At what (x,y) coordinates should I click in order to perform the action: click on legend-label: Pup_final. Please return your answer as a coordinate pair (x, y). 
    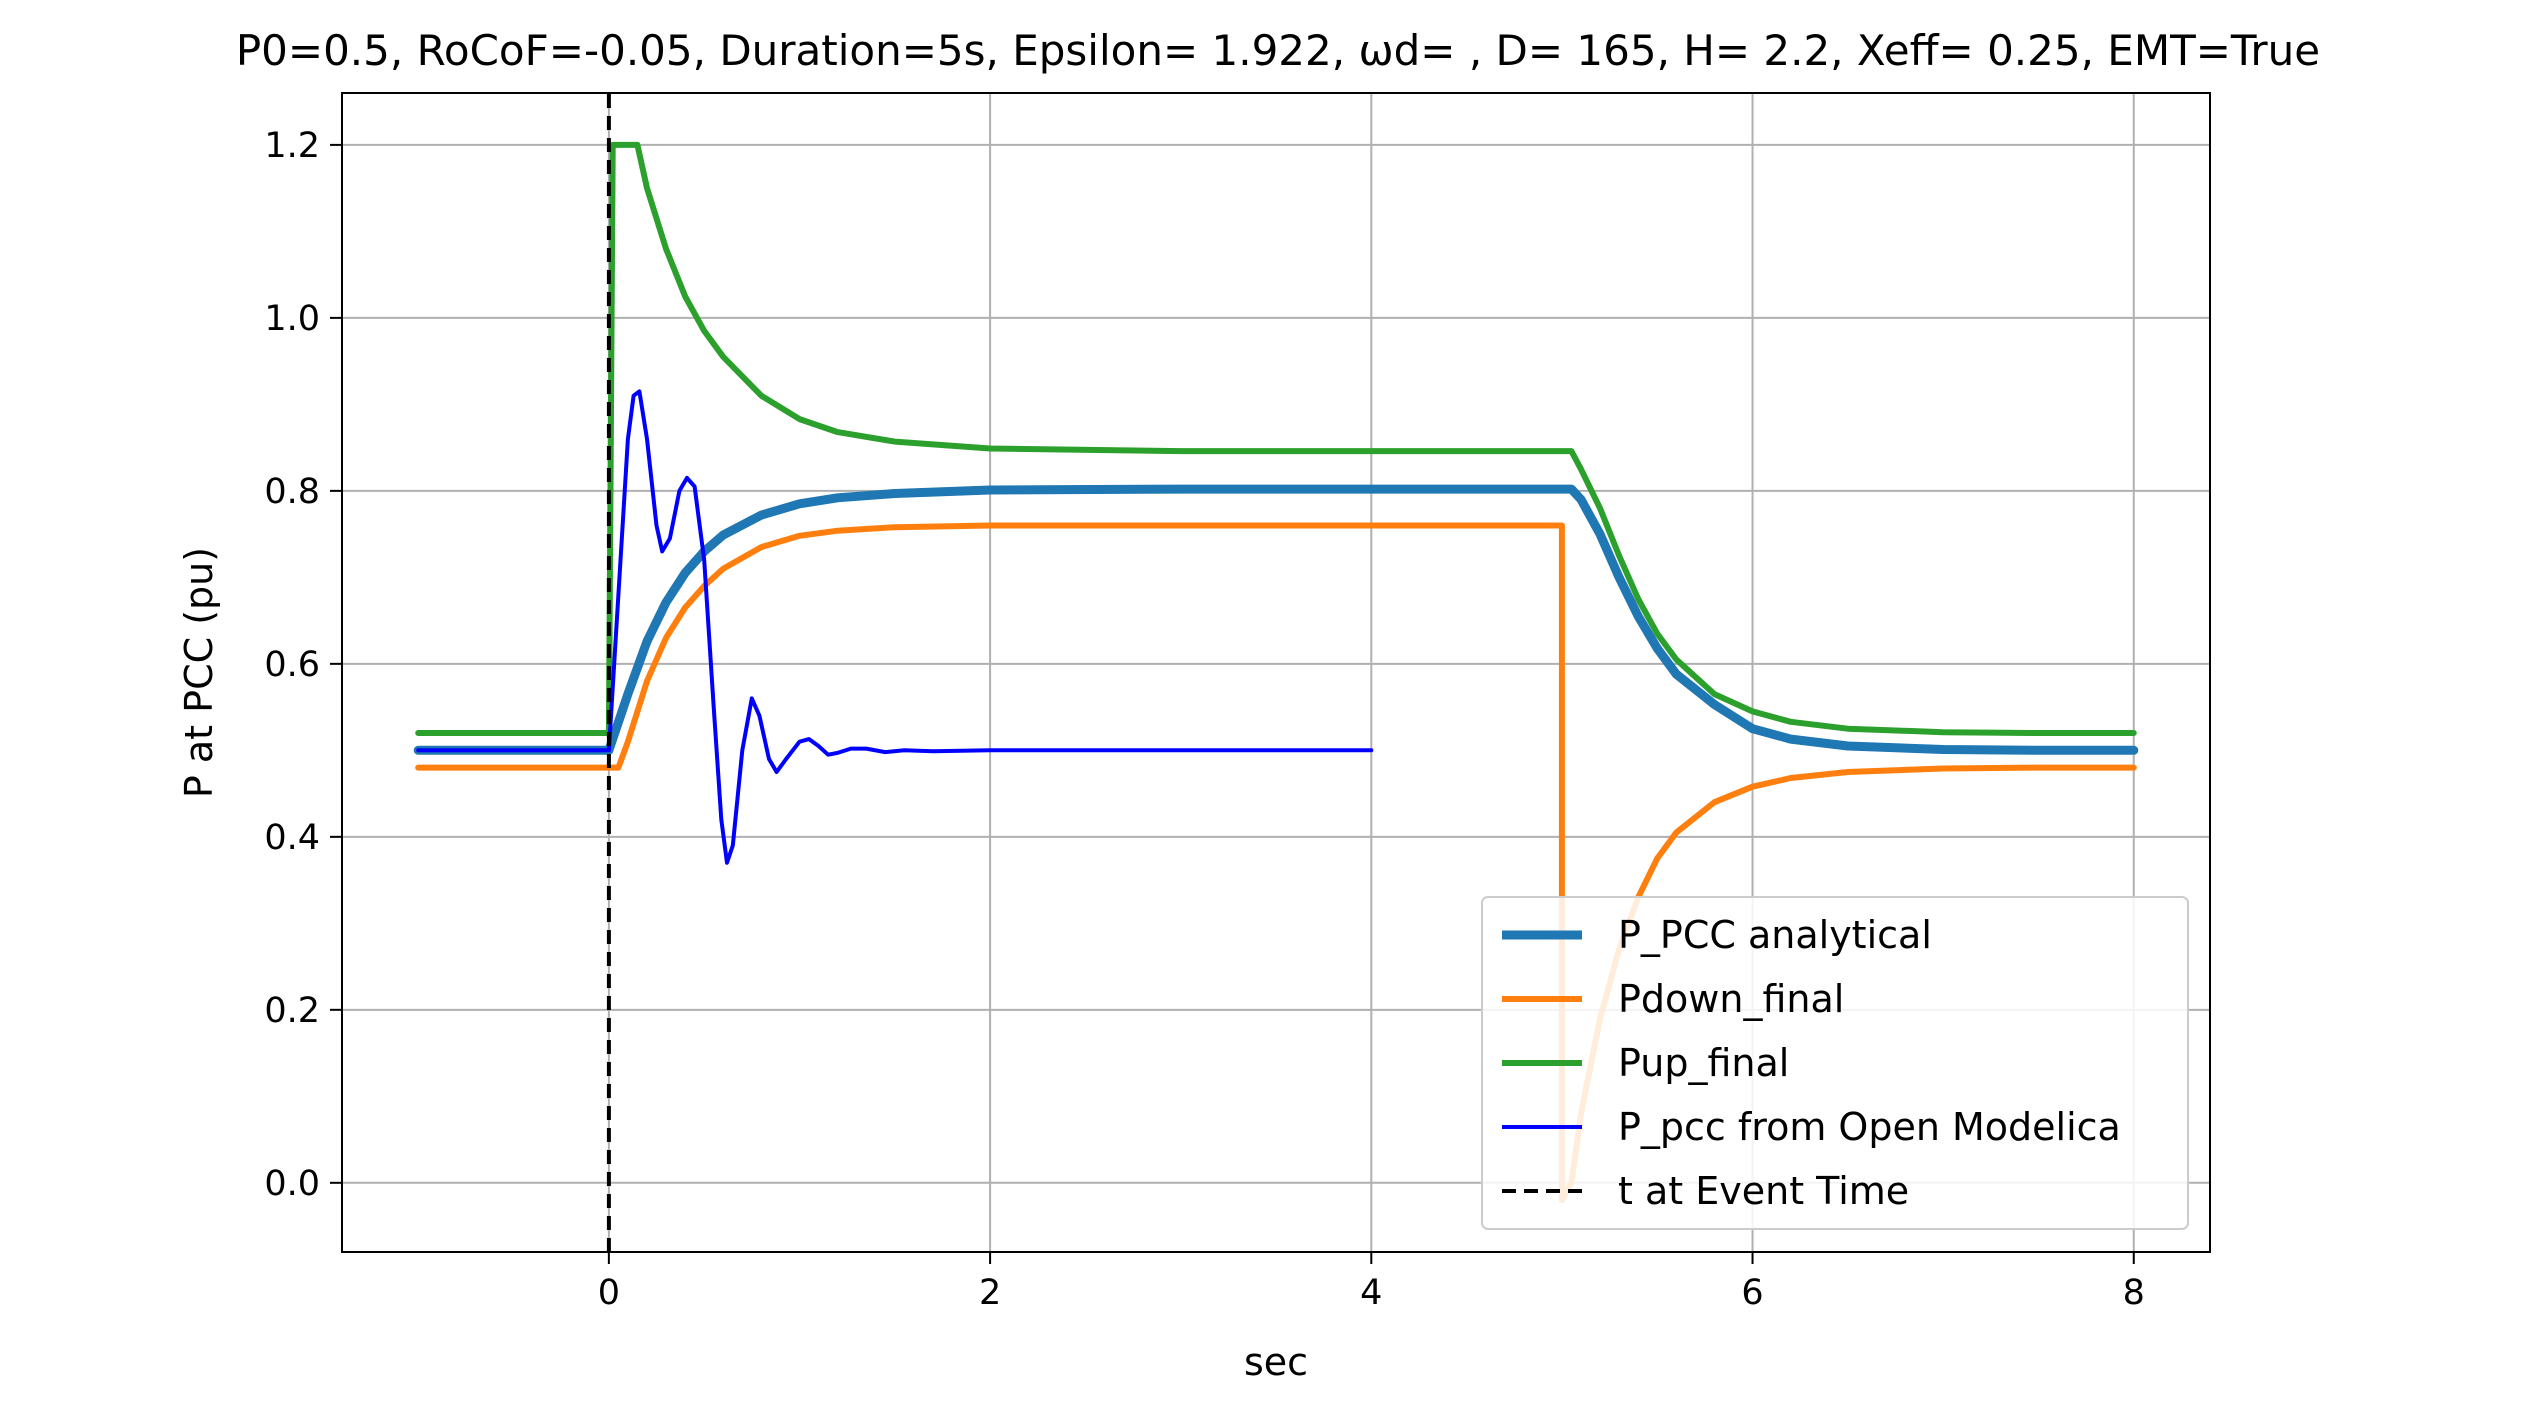
    Looking at the image, I should click on (1703, 1063).